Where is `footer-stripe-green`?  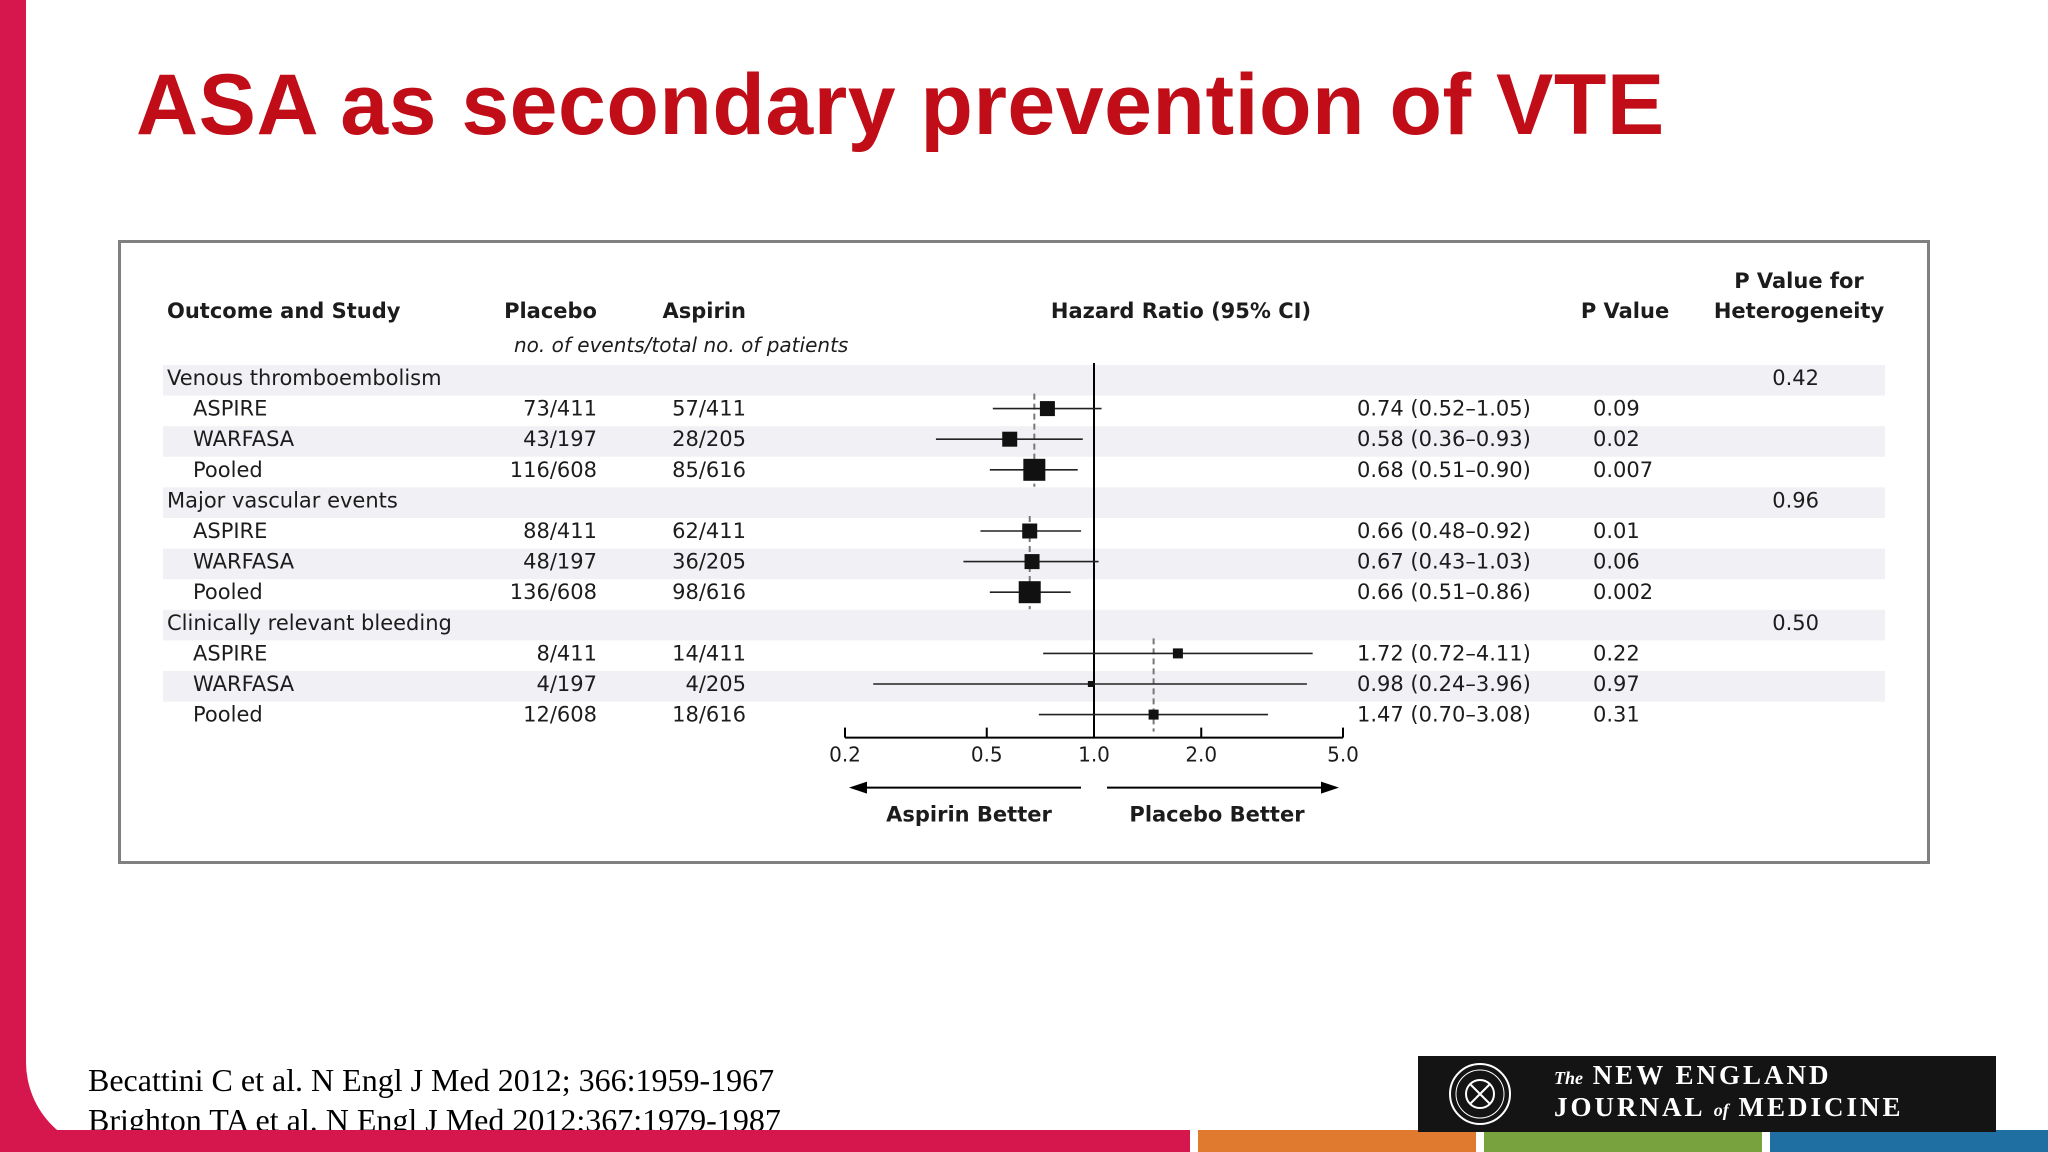 footer-stripe-green is located at coordinates (1623, 1141).